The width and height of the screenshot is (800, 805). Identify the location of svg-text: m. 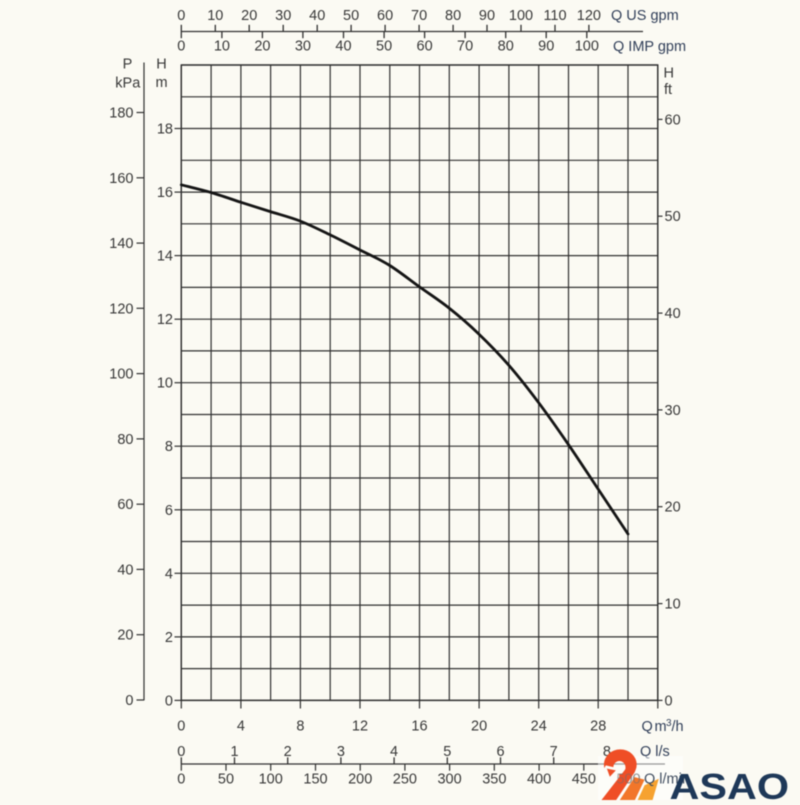
(161, 83).